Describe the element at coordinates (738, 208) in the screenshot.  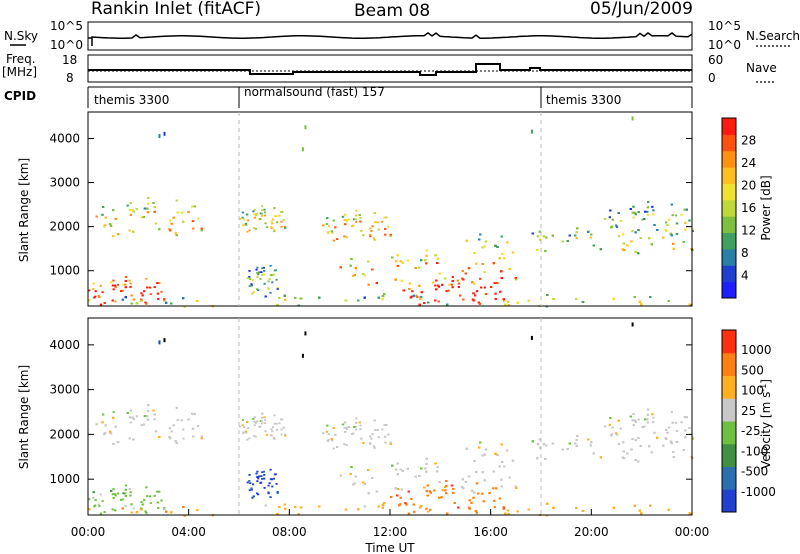
I see `power-colorbar: 28 24 20 16 12 8 4` at that location.